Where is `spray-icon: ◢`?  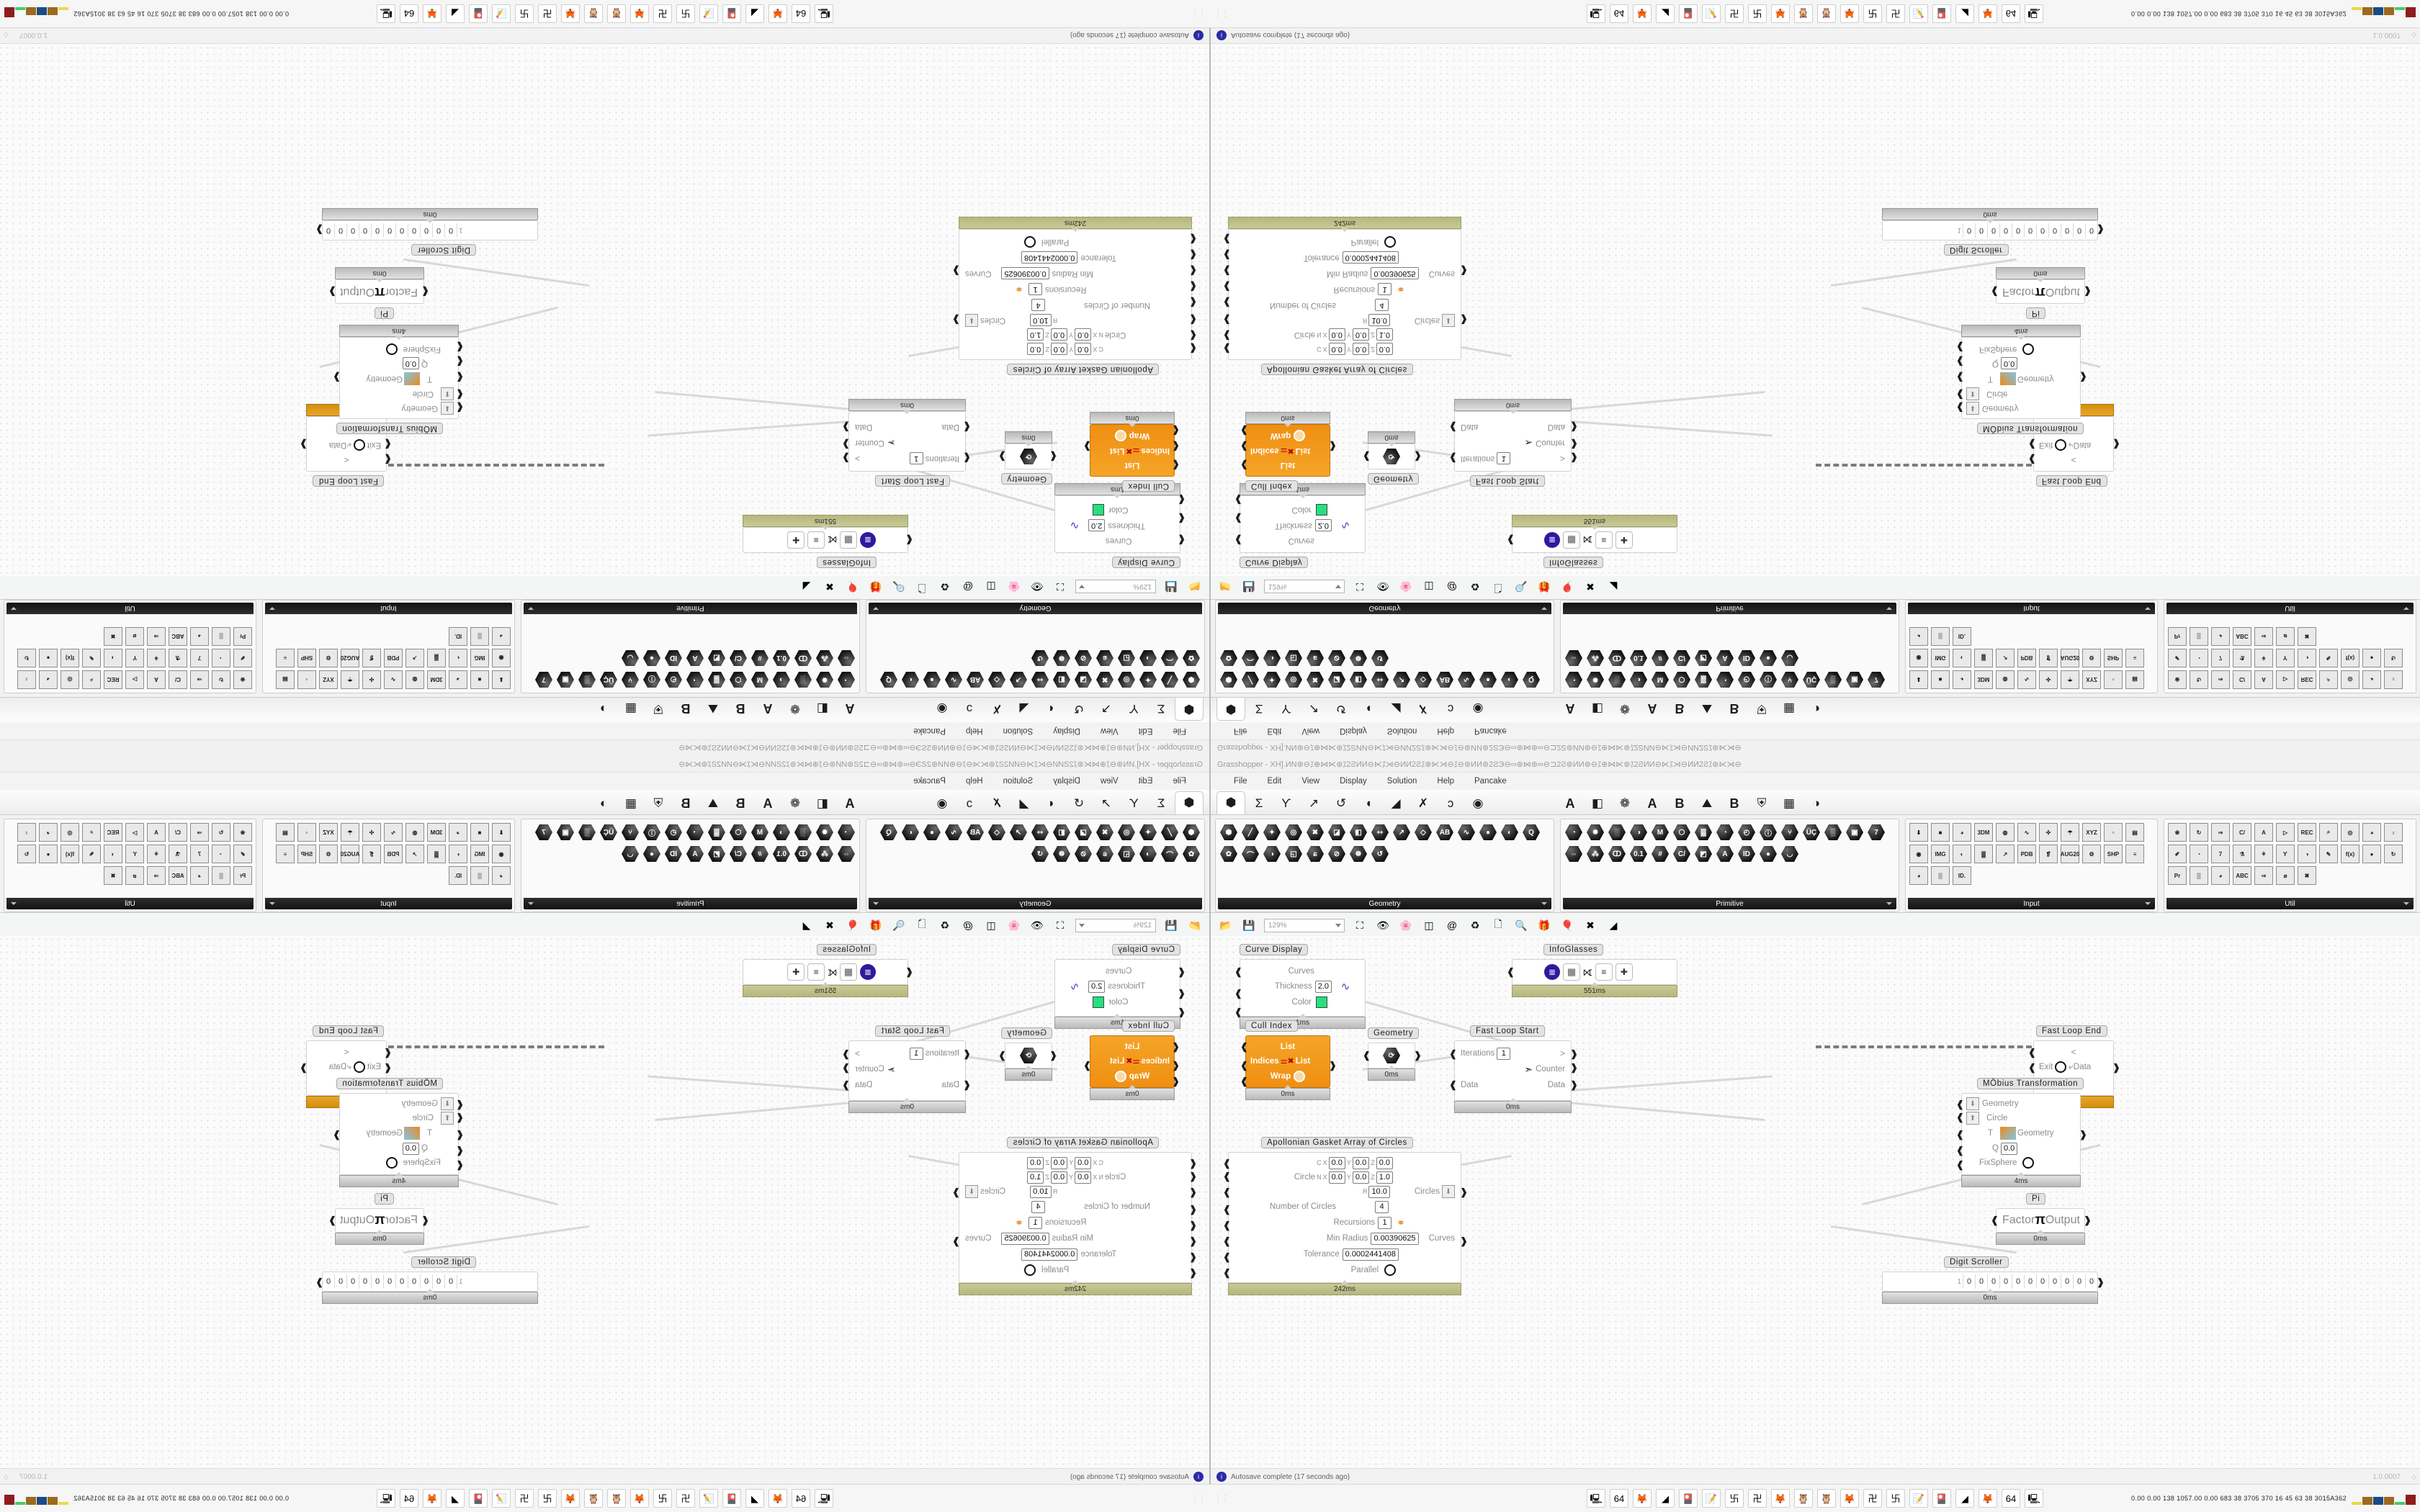
spray-icon: ◢ is located at coordinates (807, 925).